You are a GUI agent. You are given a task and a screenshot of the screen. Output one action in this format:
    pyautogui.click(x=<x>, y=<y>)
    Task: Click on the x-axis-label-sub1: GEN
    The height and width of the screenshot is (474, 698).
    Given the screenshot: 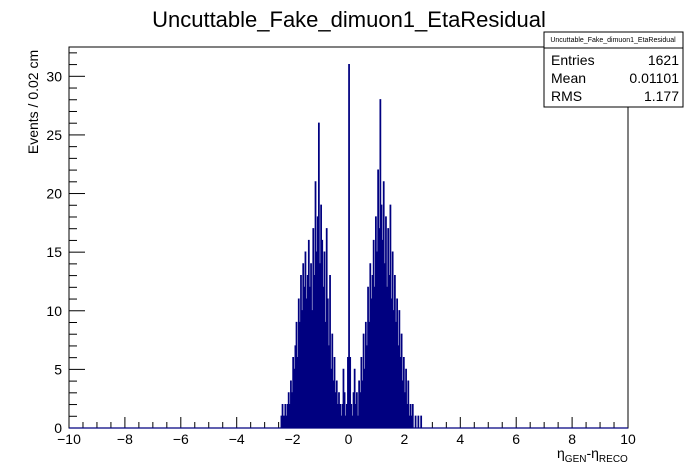 What is the action you would take?
    pyautogui.click(x=576, y=459)
    